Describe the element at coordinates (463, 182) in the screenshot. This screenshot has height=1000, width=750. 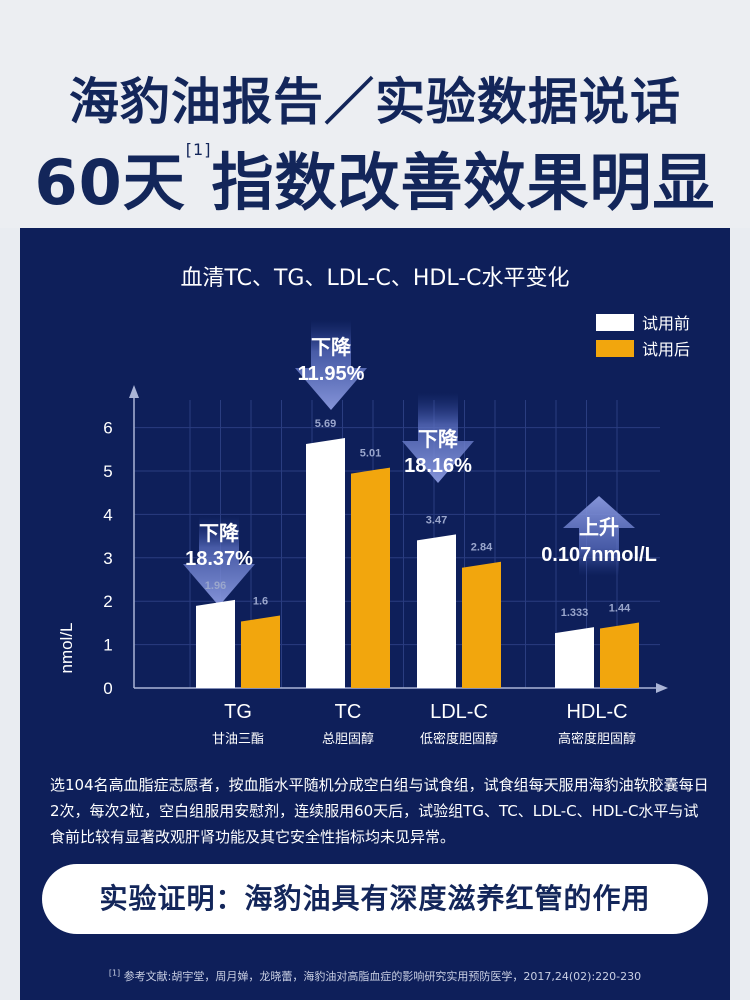
I see `headline-line2-suffix: 指数改善效果明显` at that location.